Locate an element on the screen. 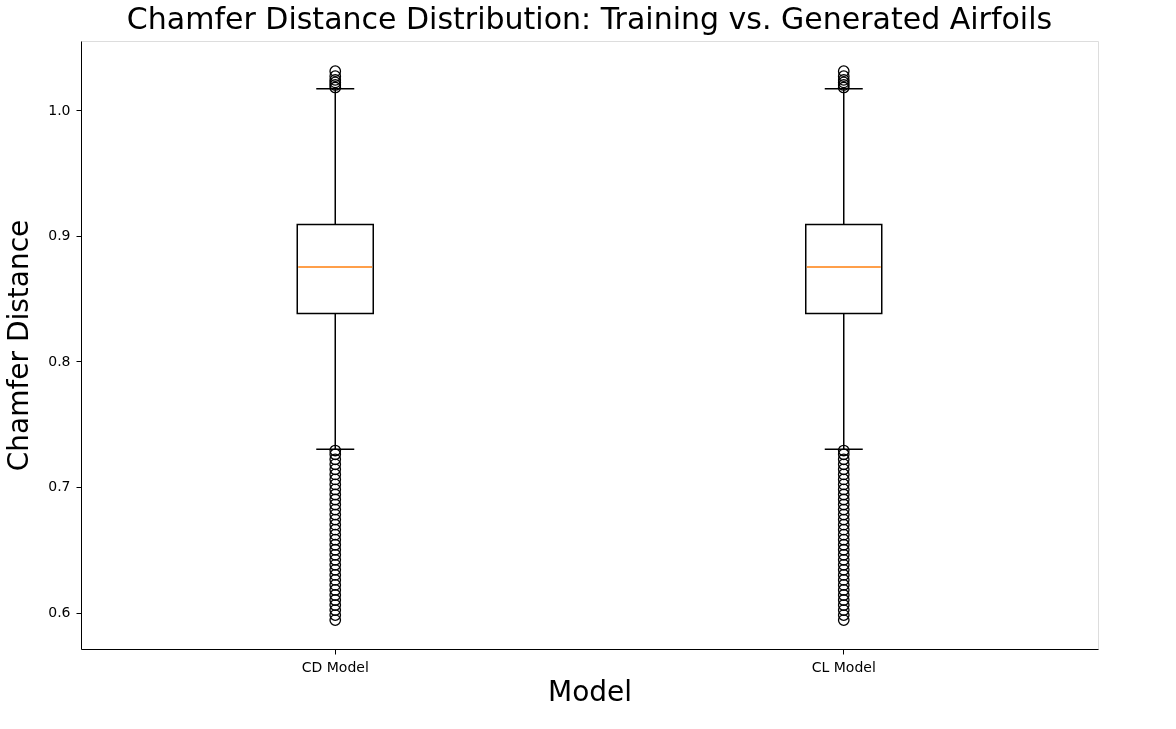 This screenshot has width=1176, height=729. y-axis-title: Chamfer Distance is located at coordinates (19, 345).